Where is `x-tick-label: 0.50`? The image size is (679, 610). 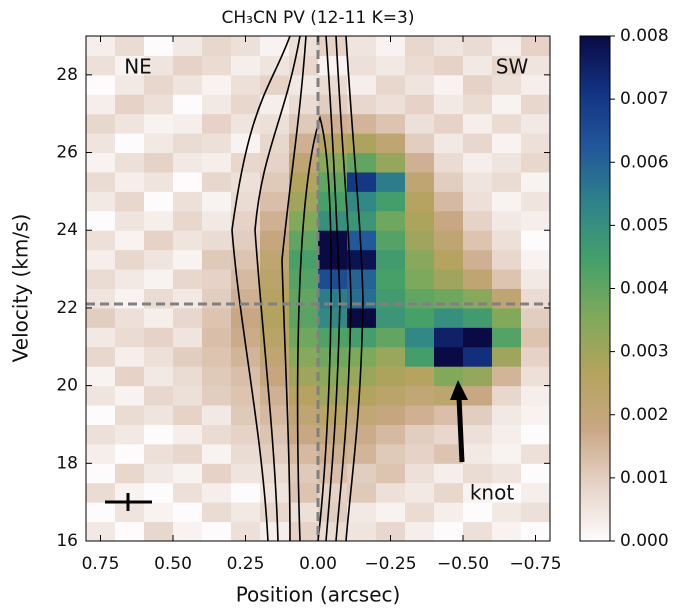
x-tick-label: 0.50 is located at coordinates (173, 564).